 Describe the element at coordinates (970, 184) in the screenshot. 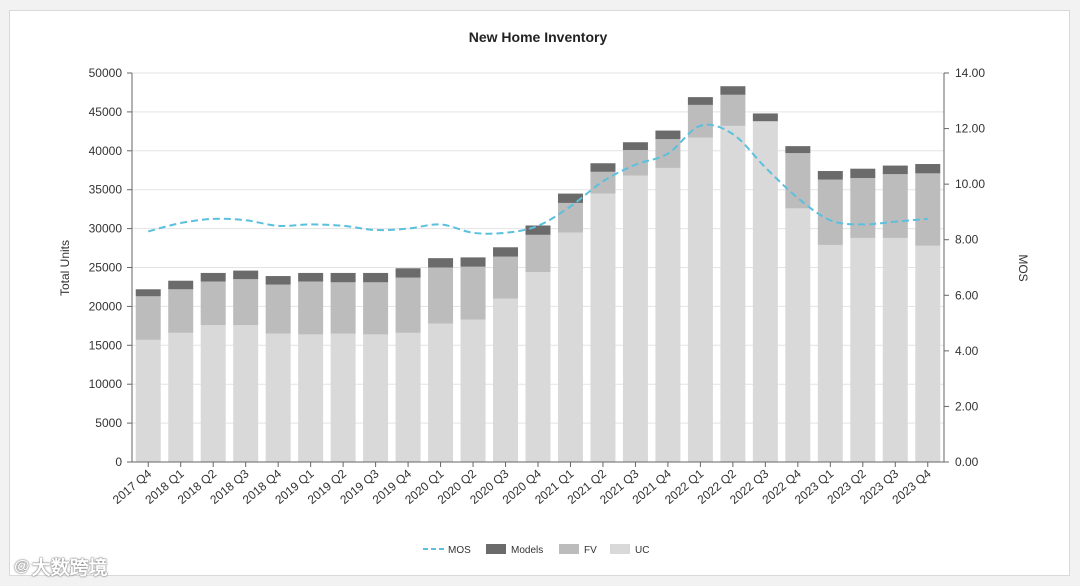

I see `y2-tick-label: 10.00` at that location.